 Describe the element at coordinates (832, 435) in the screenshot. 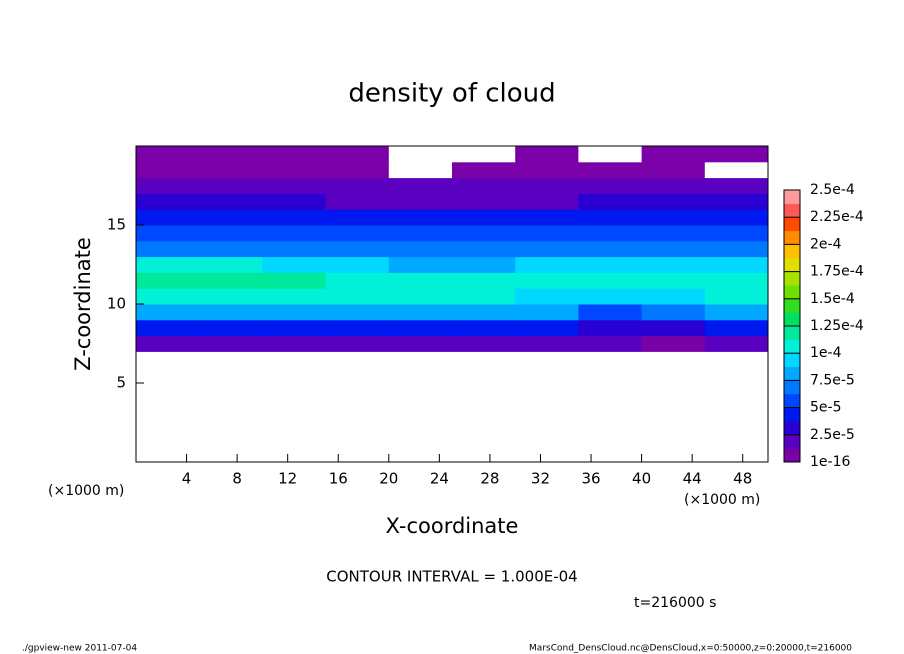

I see `colorbar-label: 2.5e-5` at that location.